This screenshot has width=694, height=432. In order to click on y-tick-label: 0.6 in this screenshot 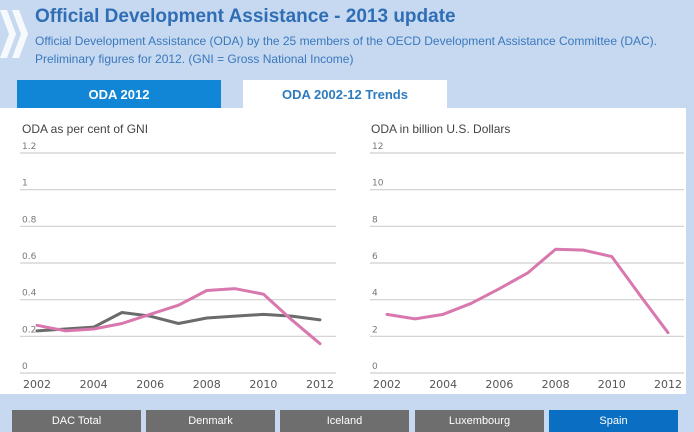, I will do `click(29, 257)`.